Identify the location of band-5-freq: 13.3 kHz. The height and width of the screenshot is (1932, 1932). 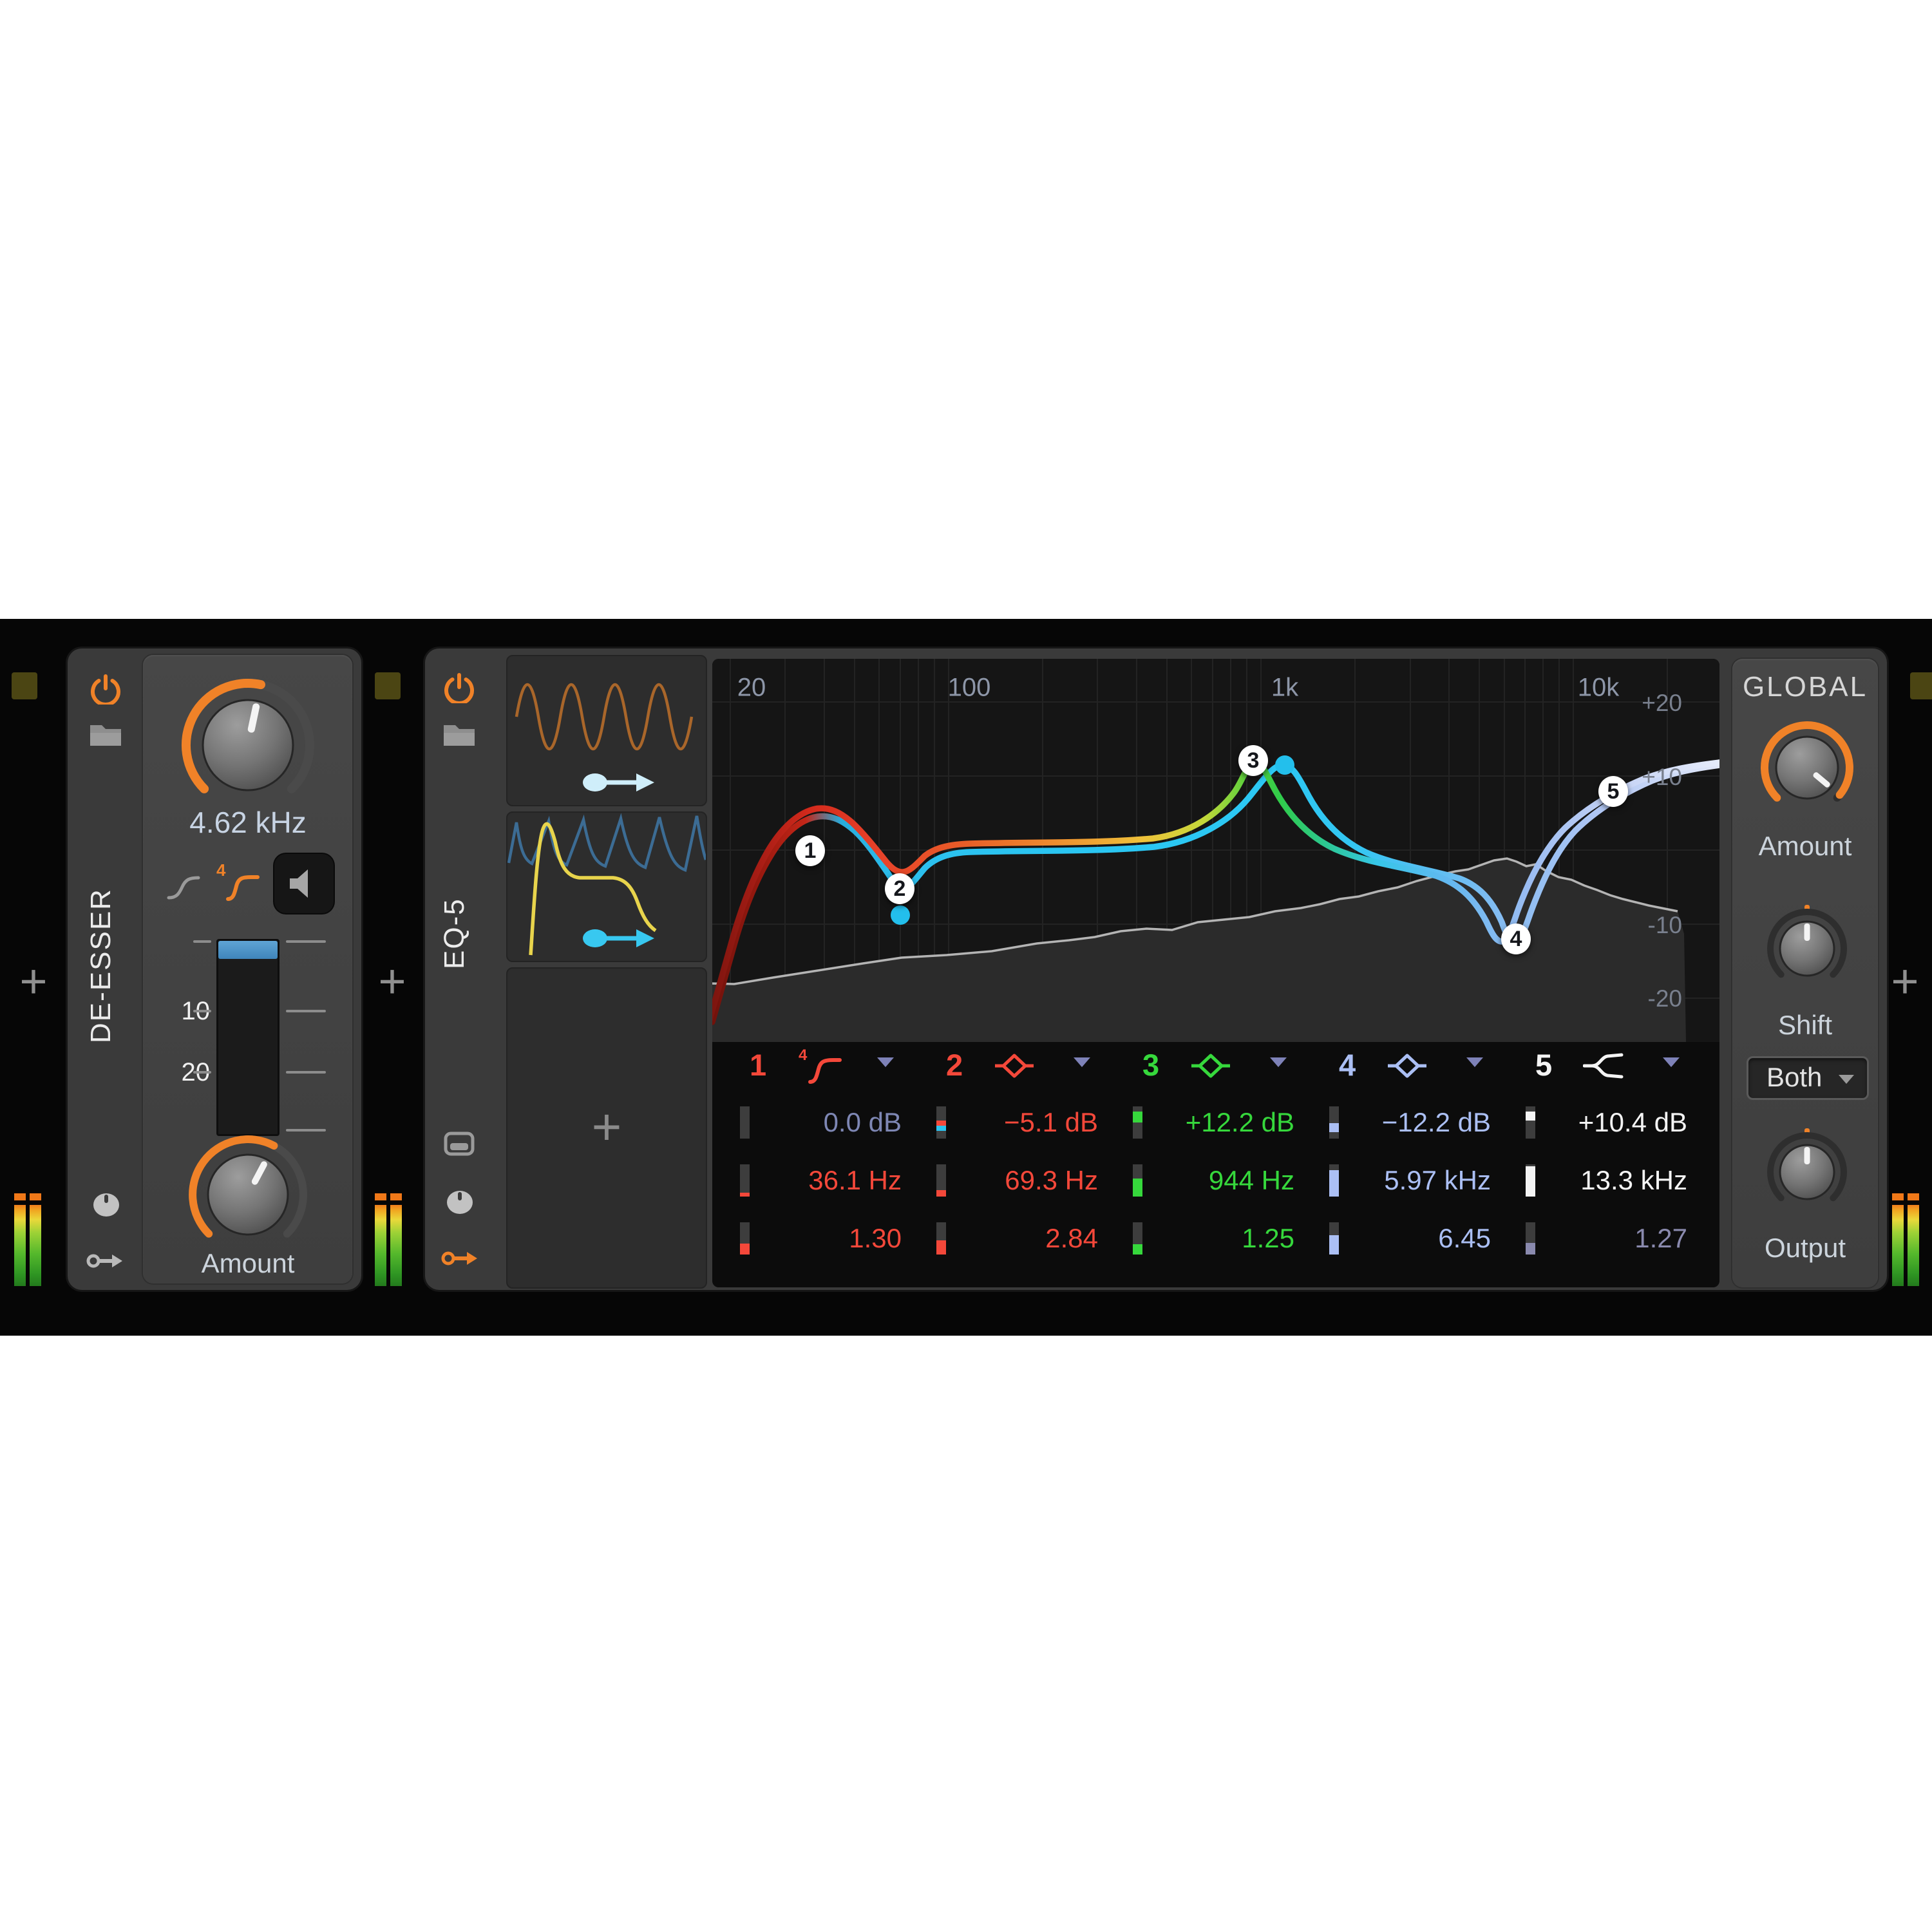
(1634, 1180).